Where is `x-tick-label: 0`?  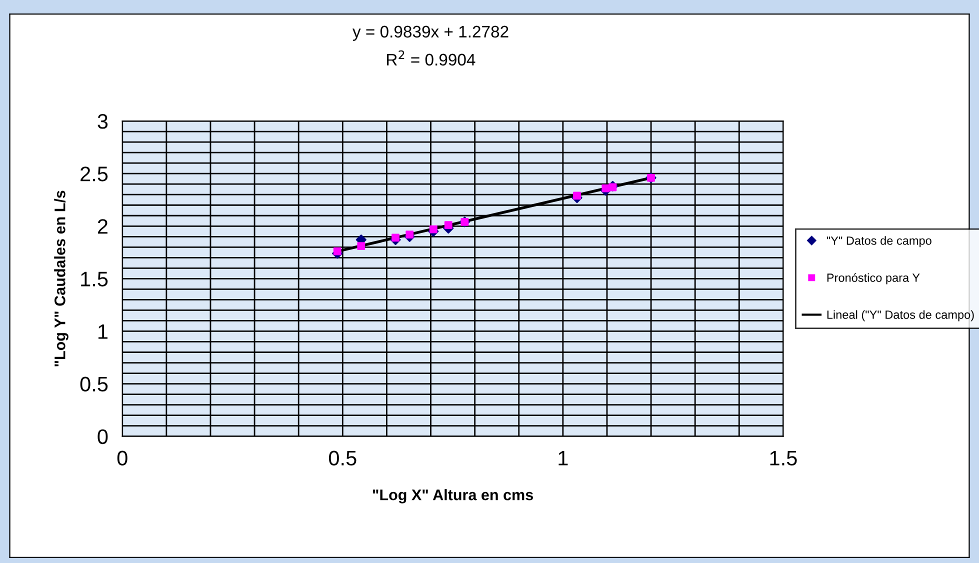
x-tick-label: 0 is located at coordinates (122, 458).